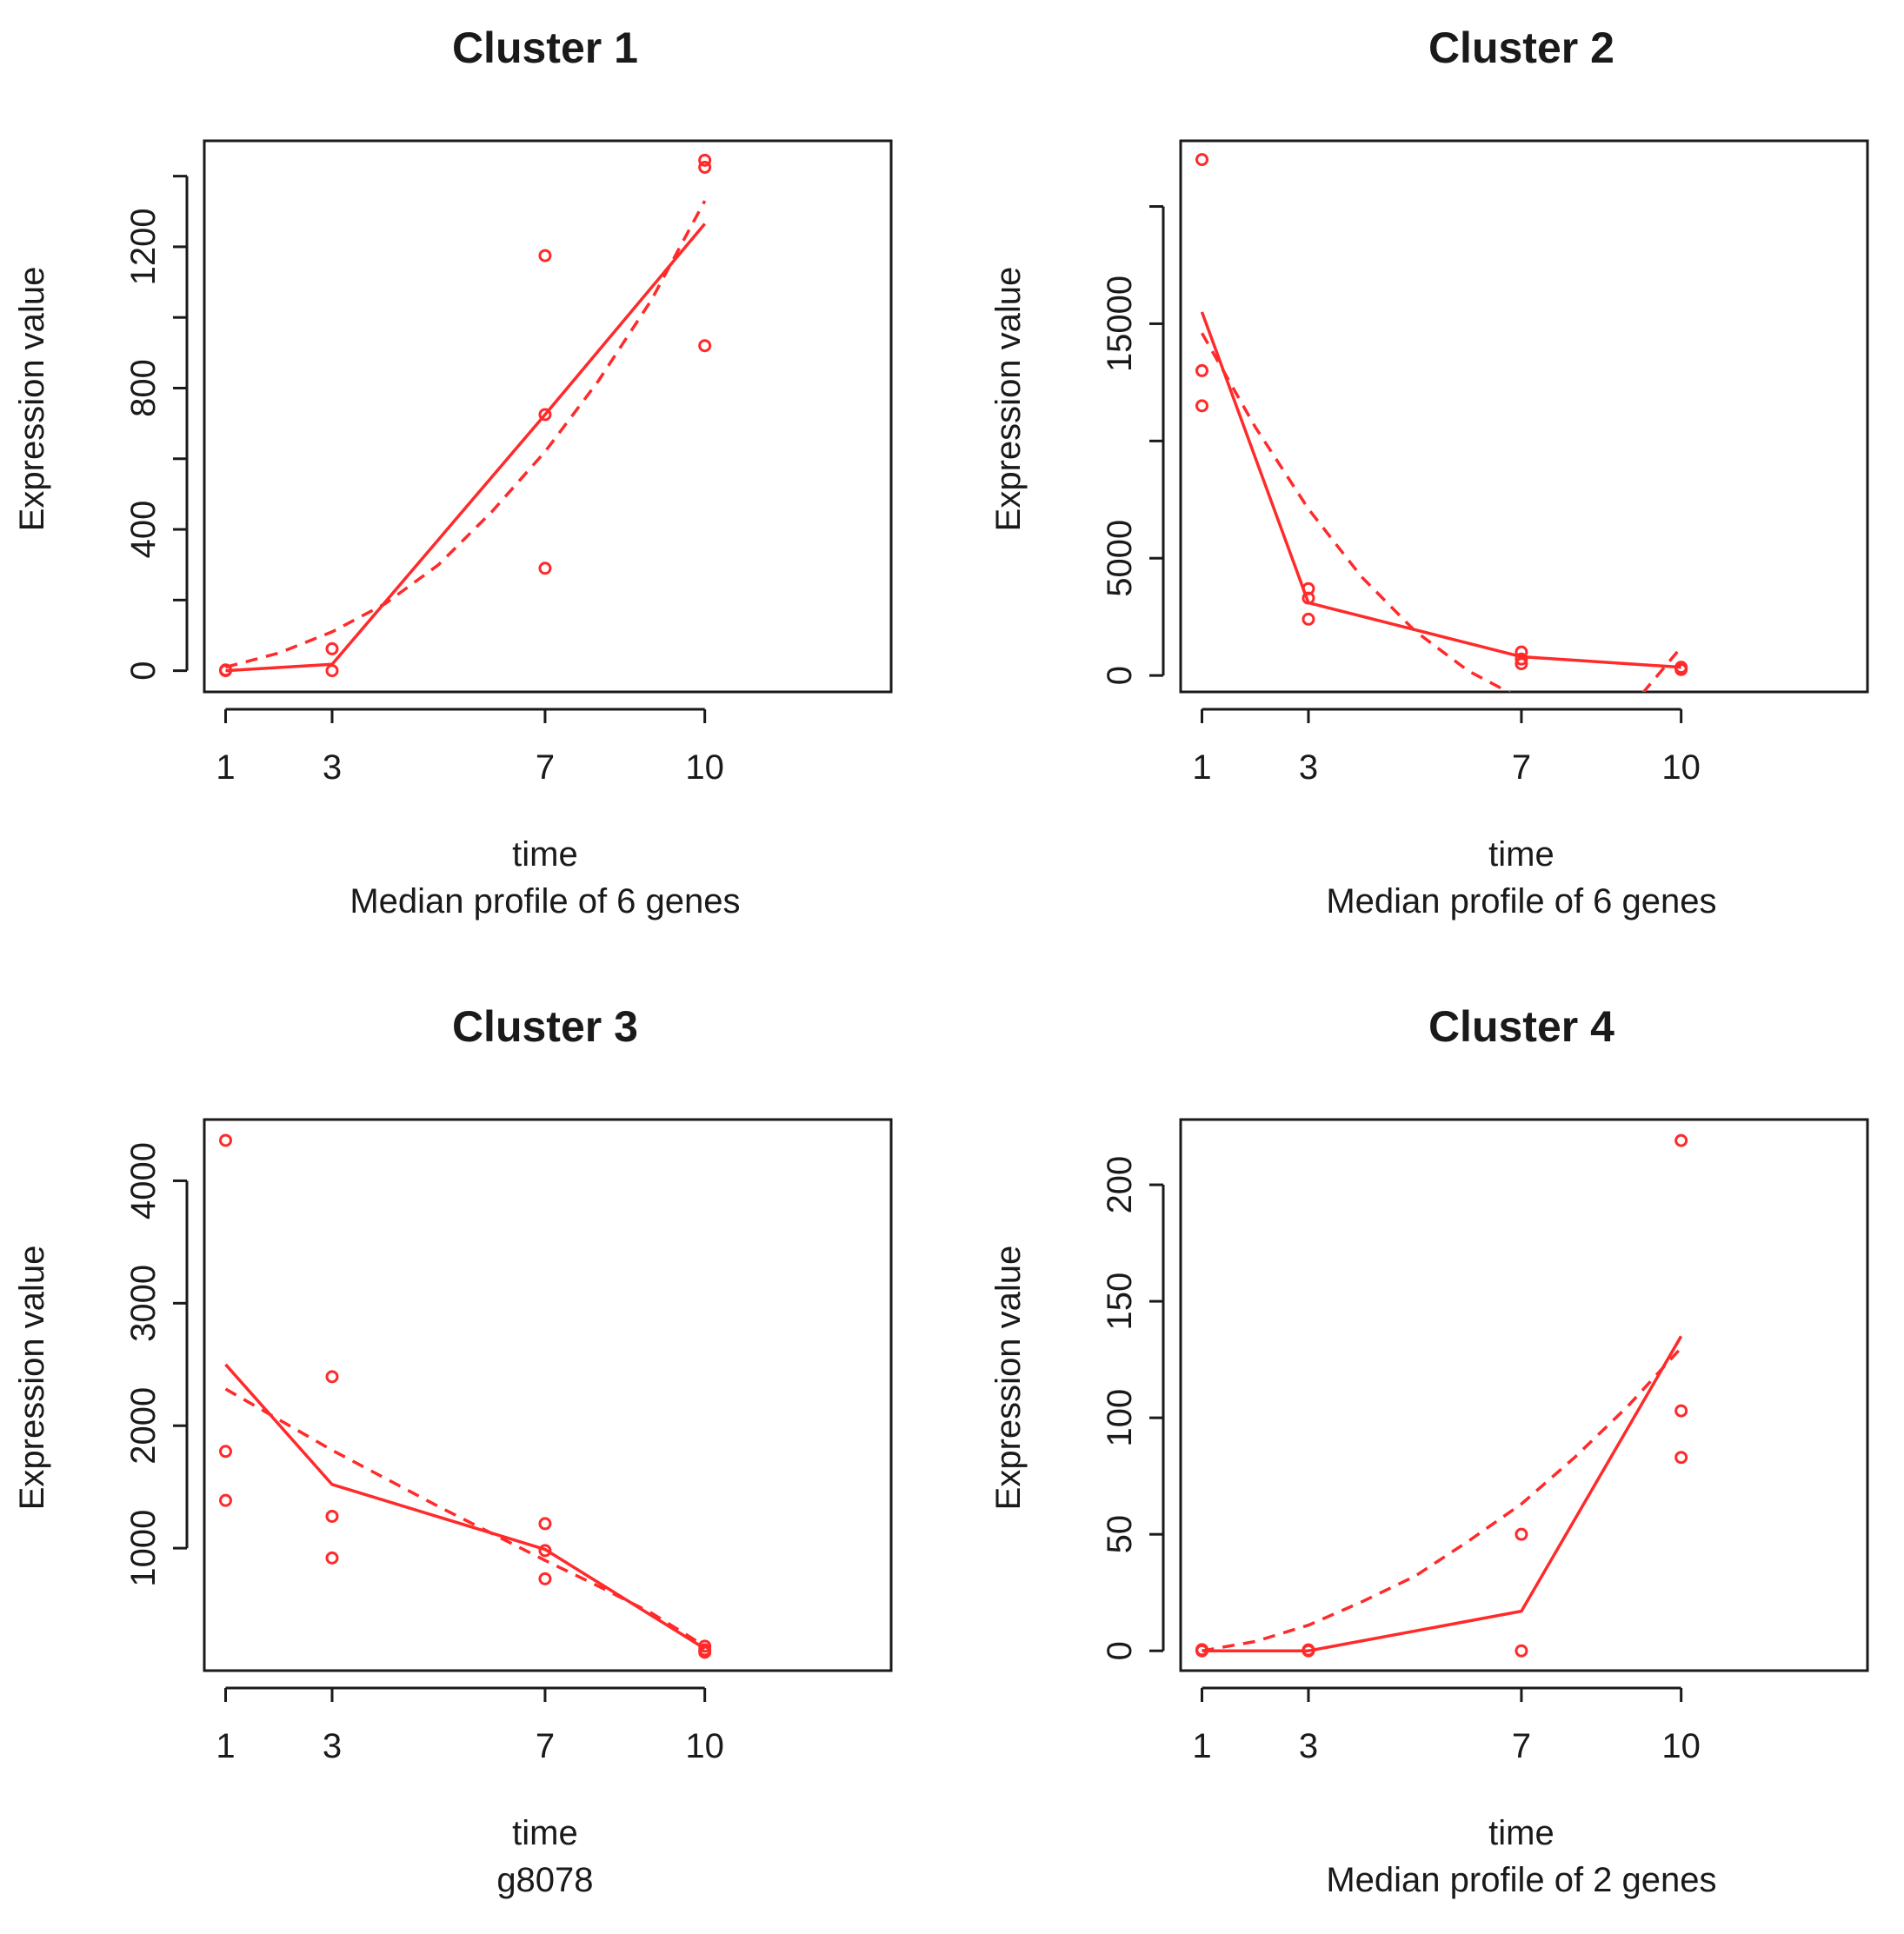 Image resolution: width=1904 pixels, height=1934 pixels. I want to click on y-tick-label: 50, so click(1120, 1534).